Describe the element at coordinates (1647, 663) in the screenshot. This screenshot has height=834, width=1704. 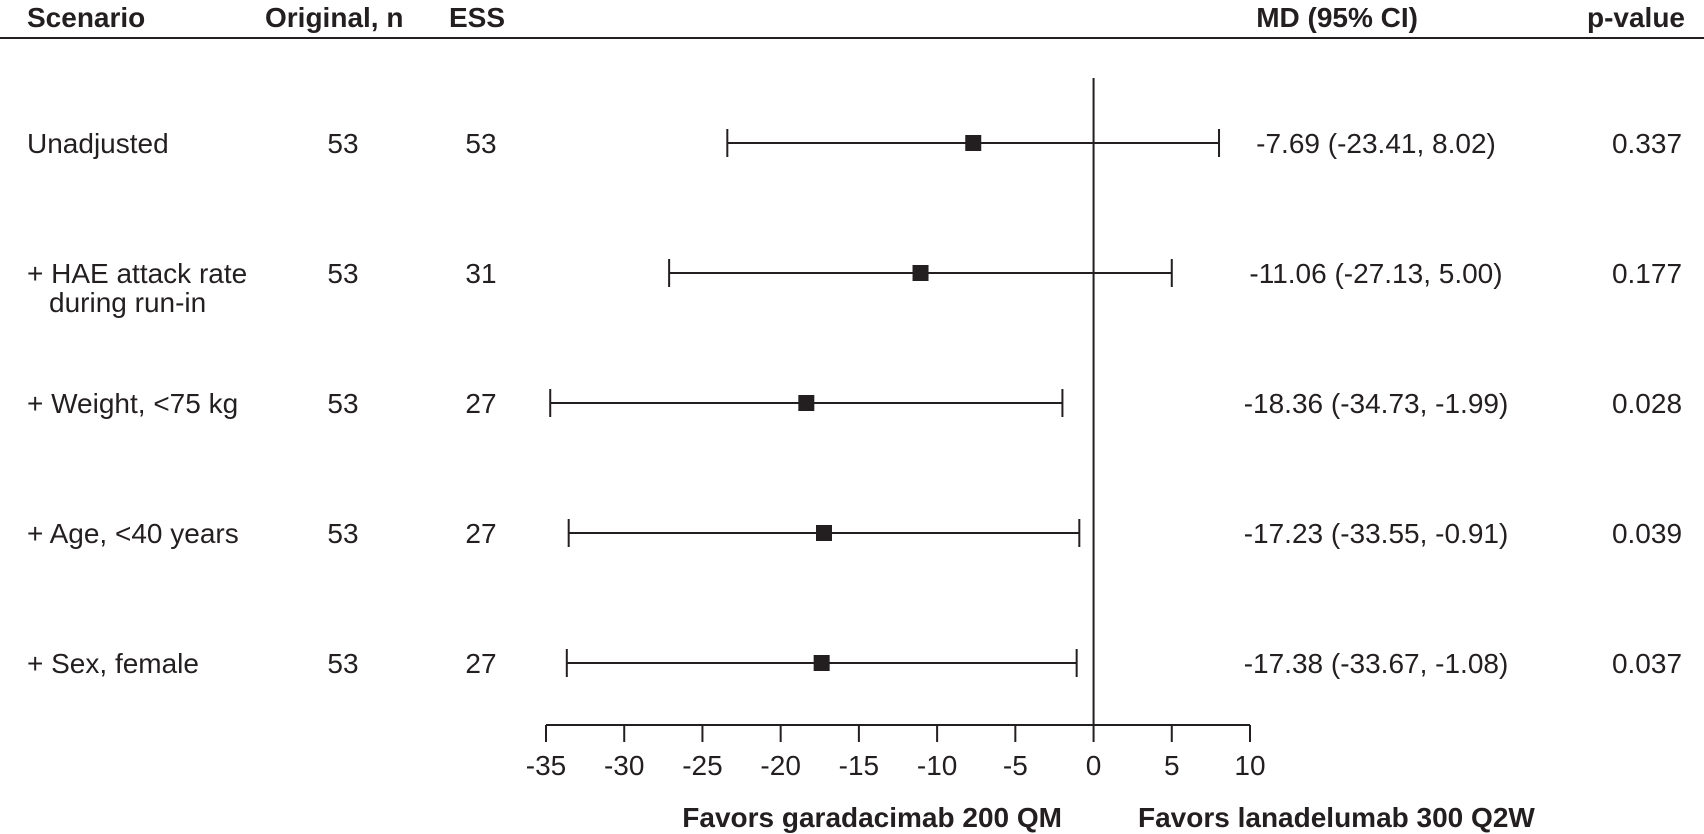
I see `p-value-value: 0.037` at that location.